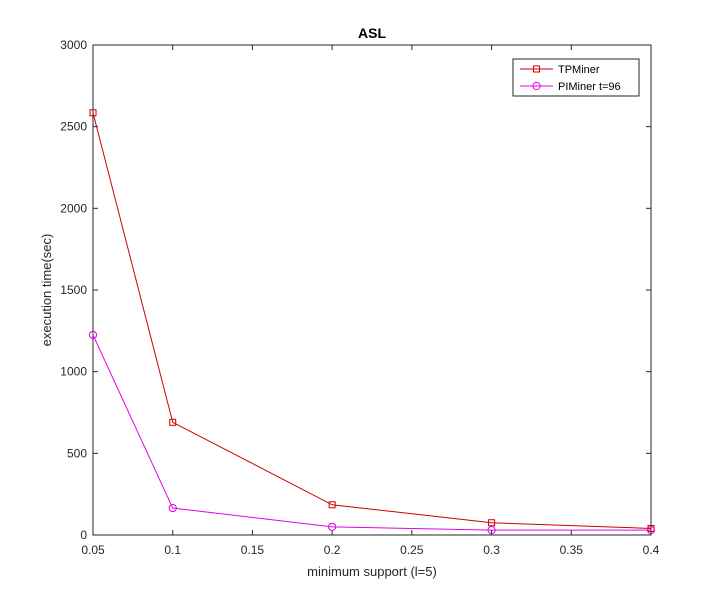  I want to click on legend-entry: PIMiner t=96, so click(570, 87).